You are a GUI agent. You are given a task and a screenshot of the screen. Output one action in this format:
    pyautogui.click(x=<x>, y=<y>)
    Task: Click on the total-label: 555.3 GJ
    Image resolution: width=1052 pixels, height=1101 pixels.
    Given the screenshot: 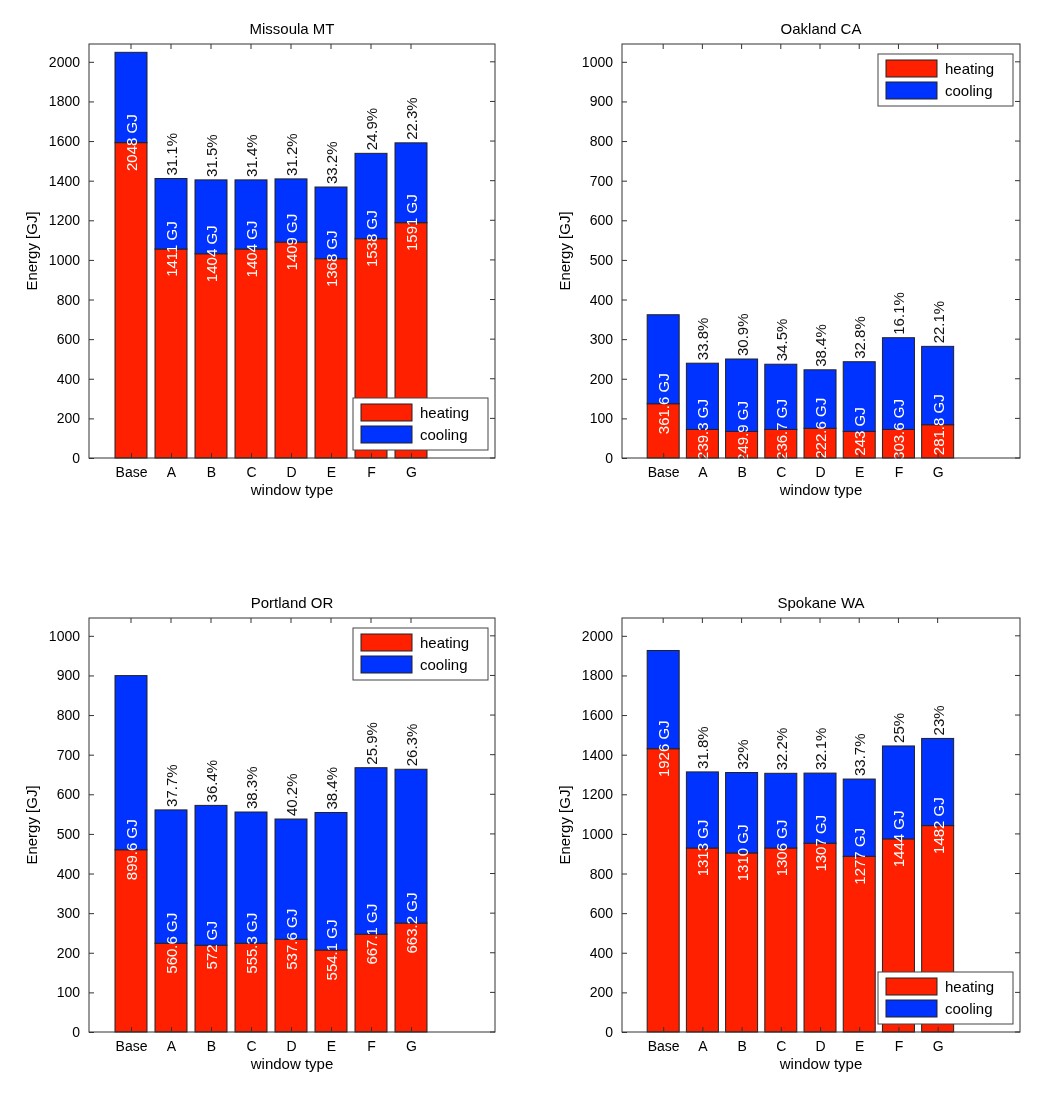 What is the action you would take?
    pyautogui.click(x=251, y=943)
    